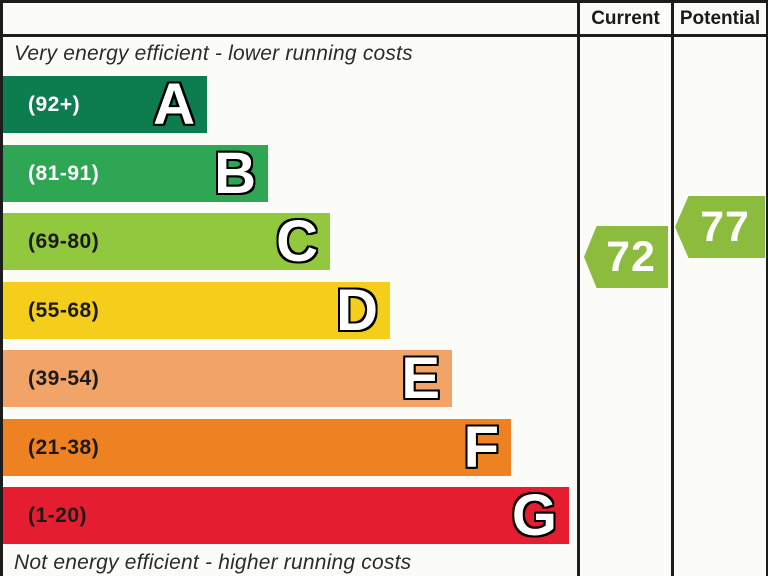 The image size is (768, 576). What do you see at coordinates (58, 515) in the screenshot?
I see `band-g-range: (1-20)` at bounding box center [58, 515].